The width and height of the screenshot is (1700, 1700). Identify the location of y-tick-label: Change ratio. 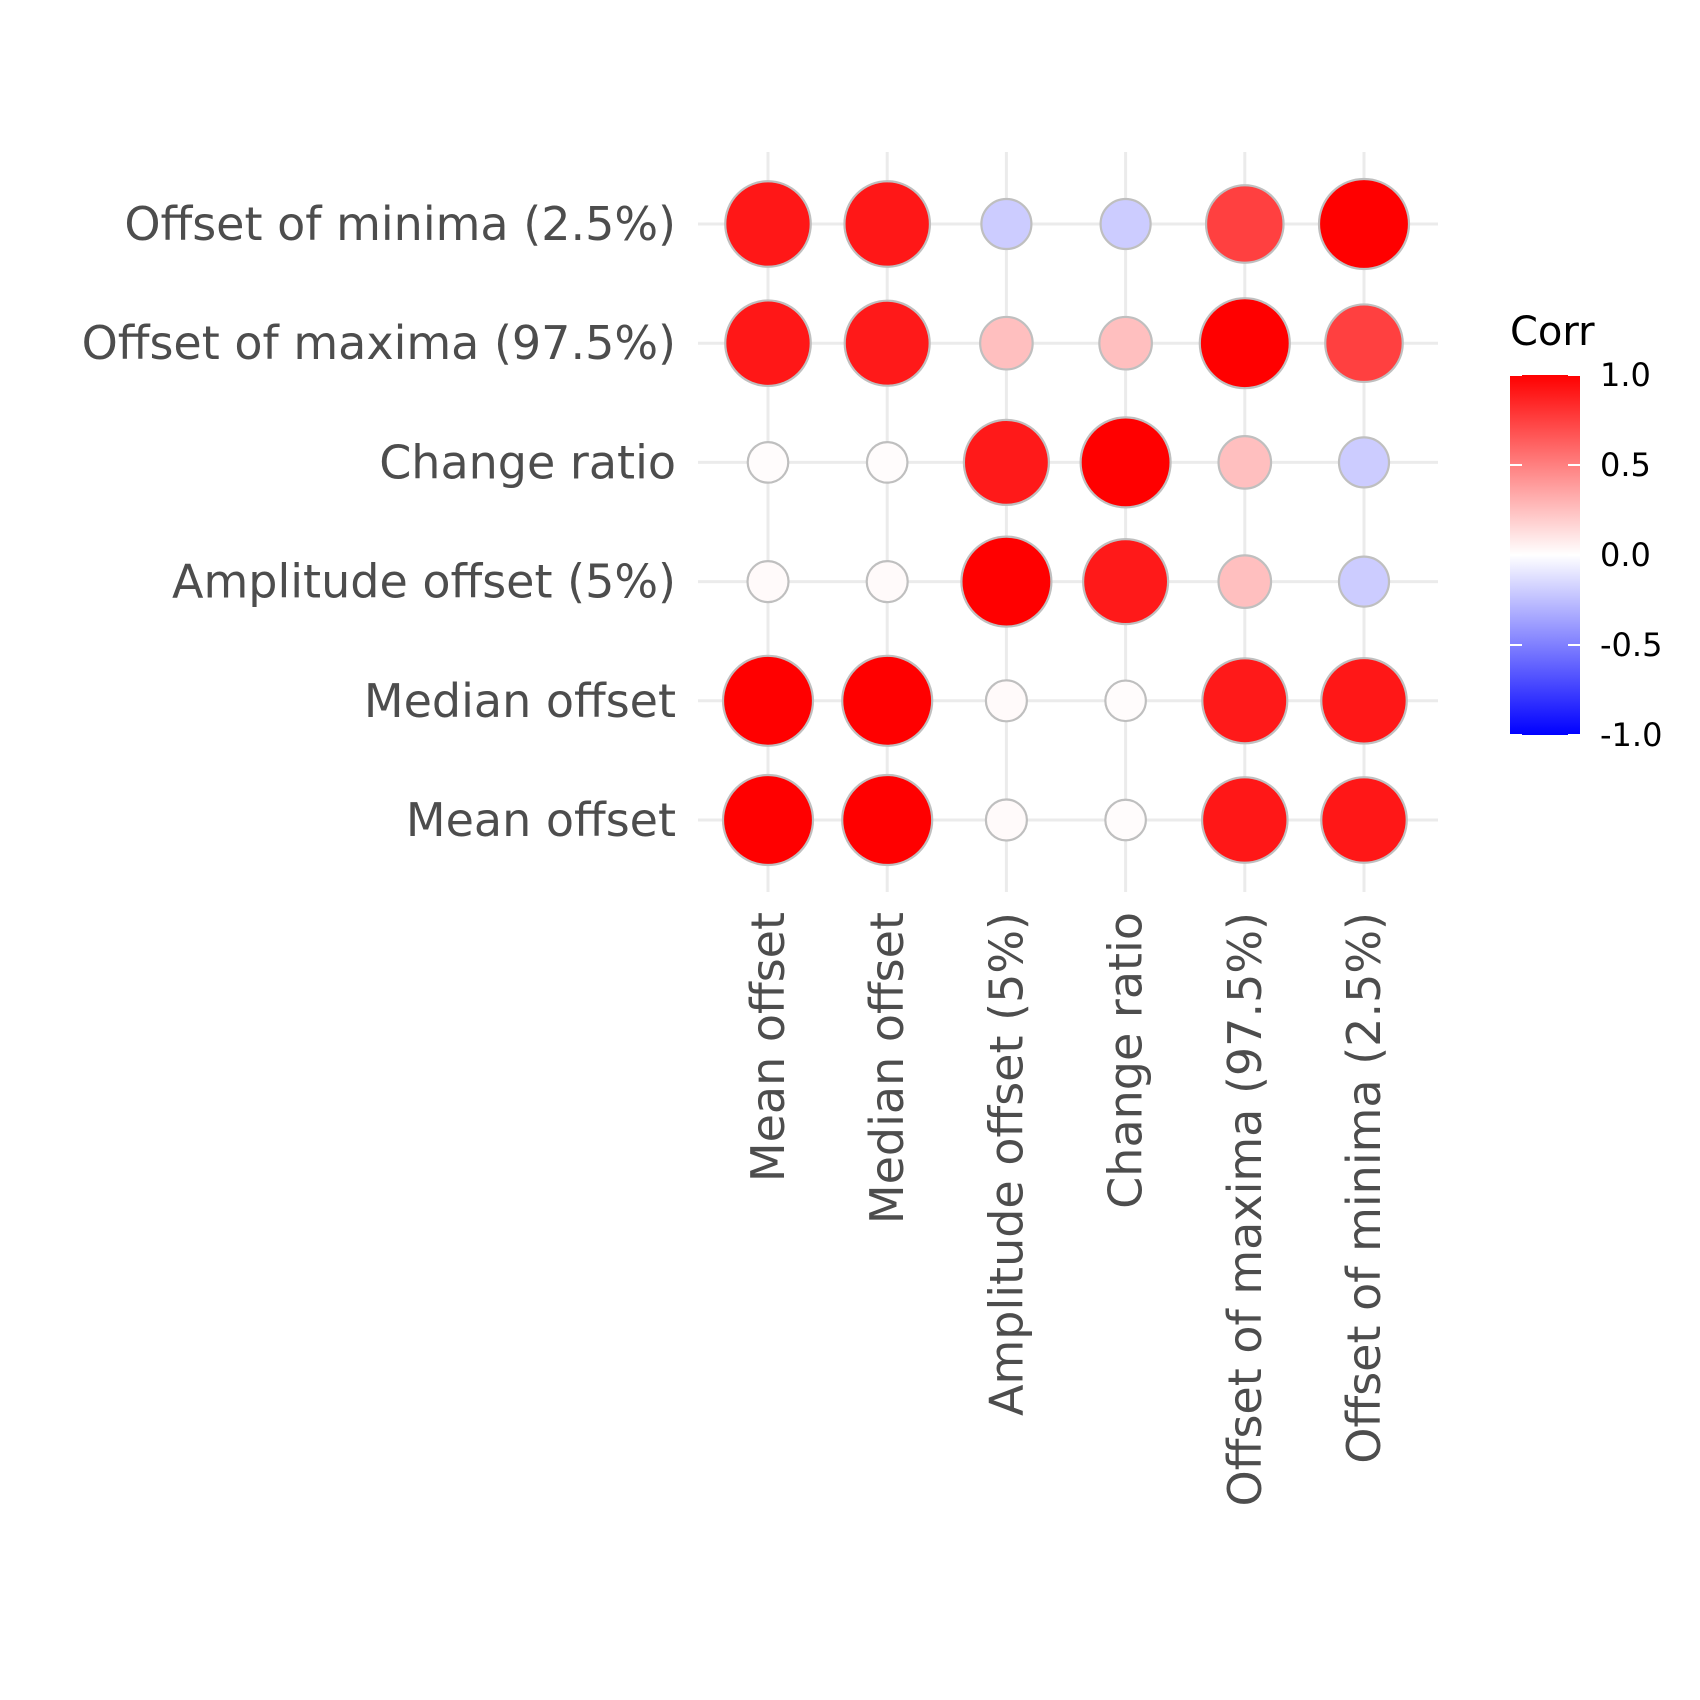
(527, 462).